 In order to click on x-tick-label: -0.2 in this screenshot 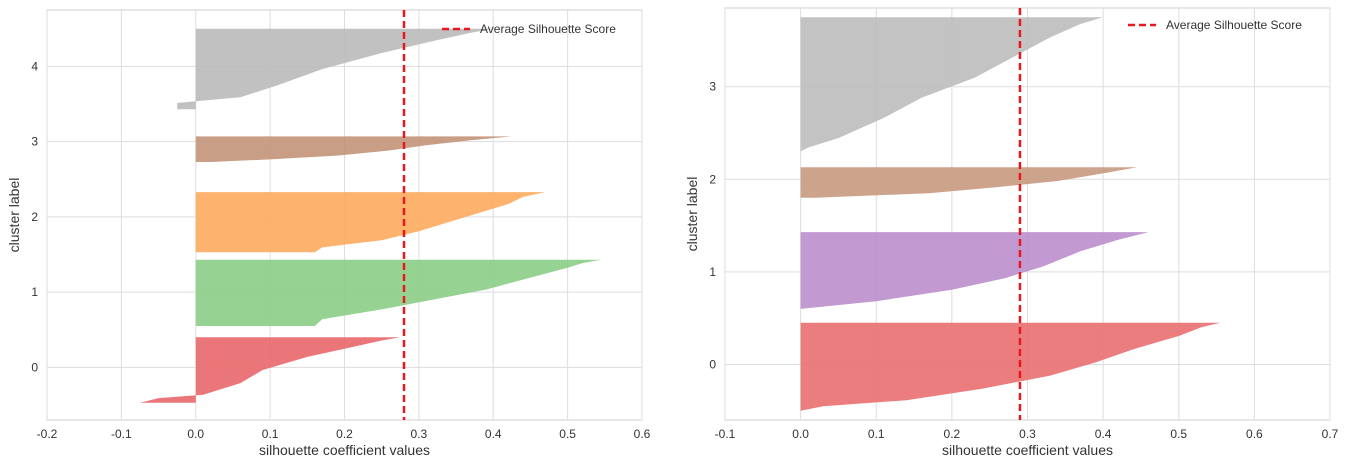, I will do `click(47, 434)`.